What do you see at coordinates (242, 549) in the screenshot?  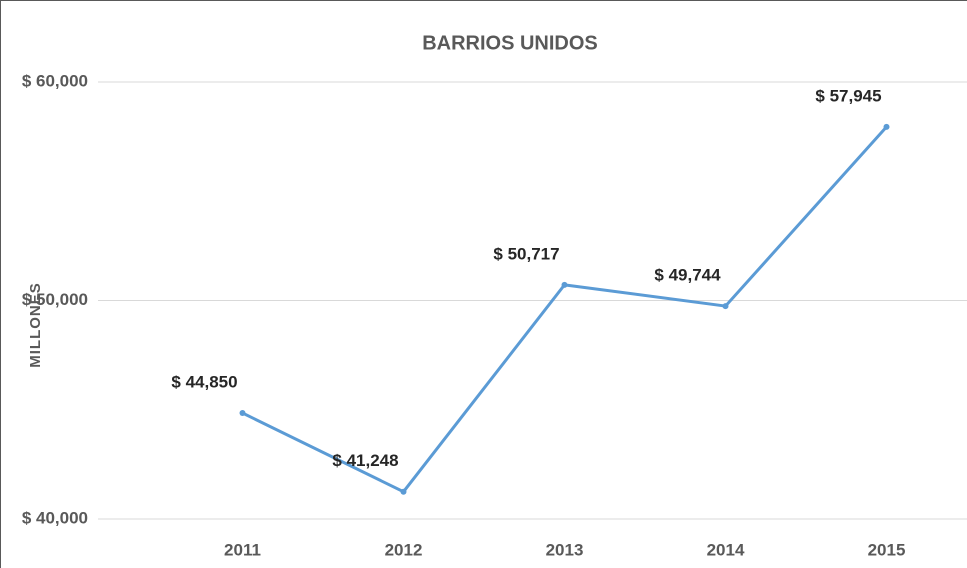 I see `x-tick-label: 2011` at bounding box center [242, 549].